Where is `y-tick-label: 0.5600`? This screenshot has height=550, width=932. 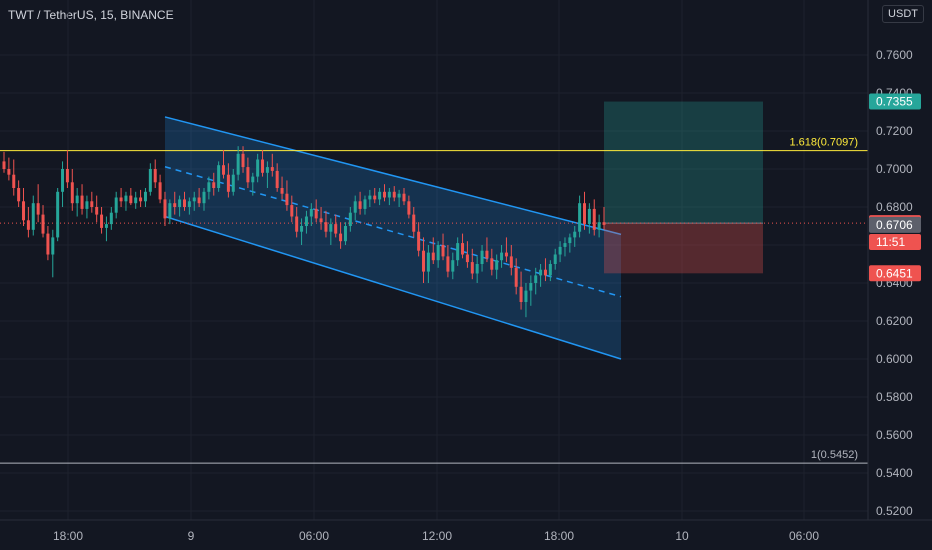
y-tick-label: 0.5600 is located at coordinates (894, 435).